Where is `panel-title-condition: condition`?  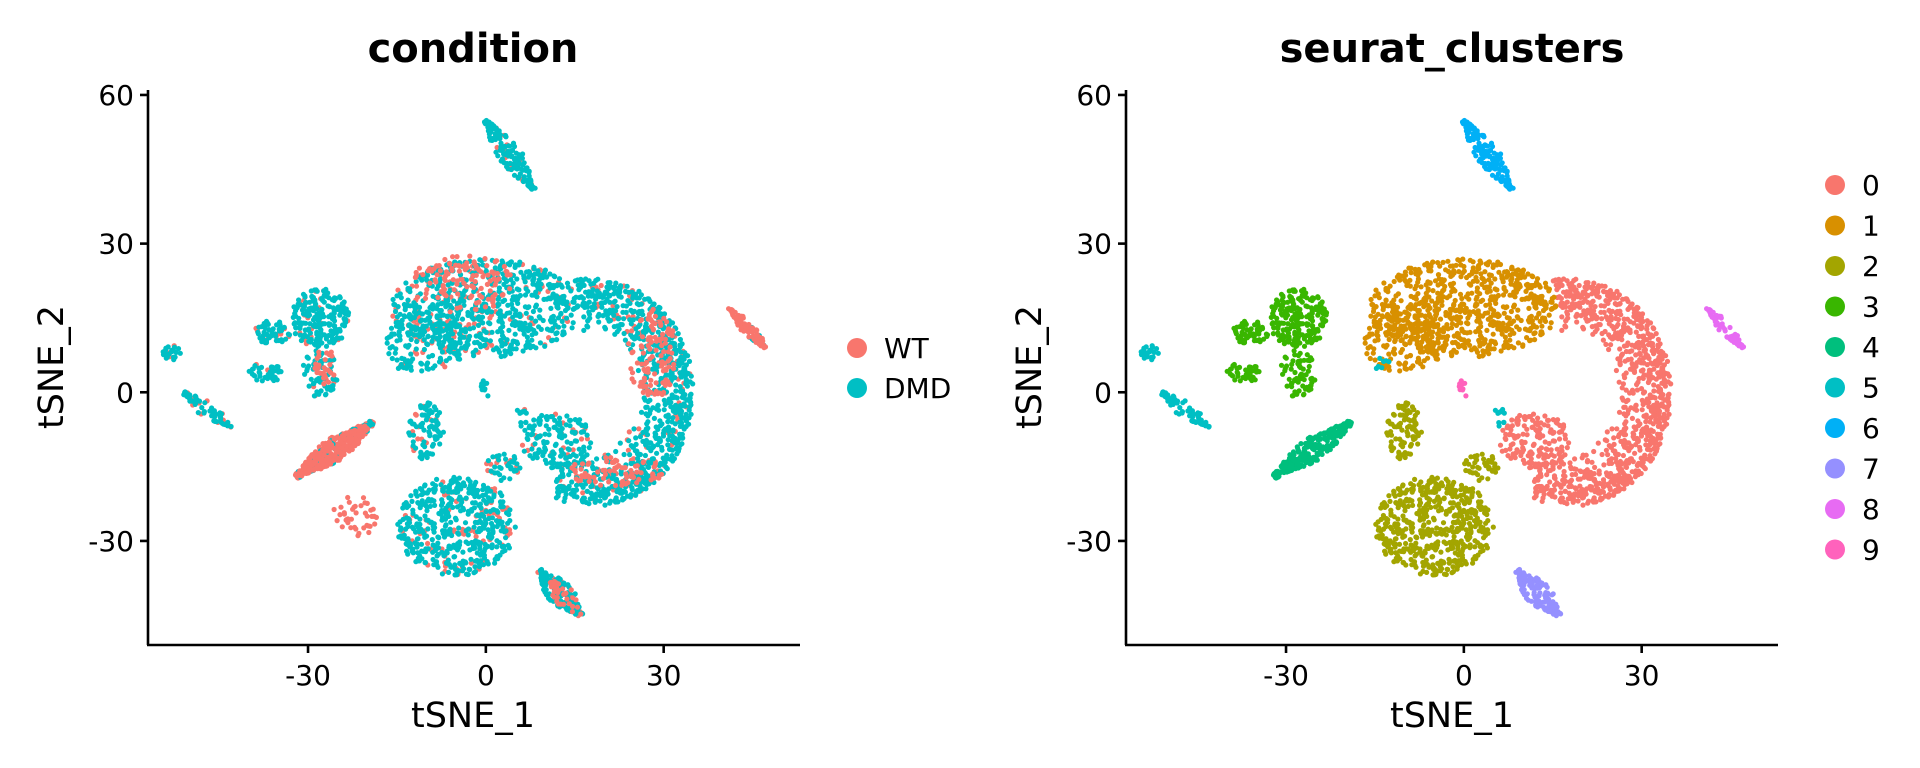 panel-title-condition: condition is located at coordinates (473, 49).